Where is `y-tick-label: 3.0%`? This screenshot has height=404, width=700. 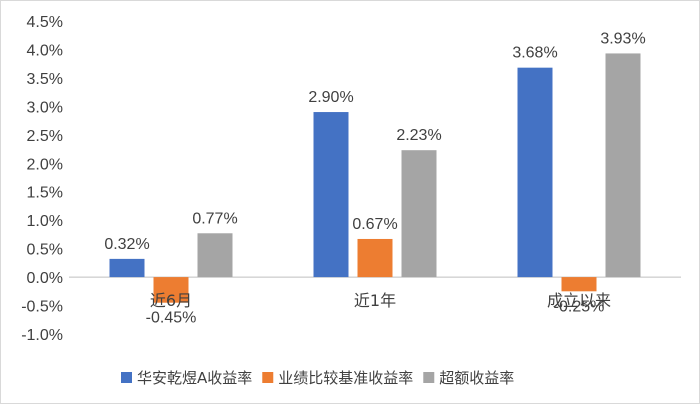 y-tick-label: 3.0% is located at coordinates (45, 107).